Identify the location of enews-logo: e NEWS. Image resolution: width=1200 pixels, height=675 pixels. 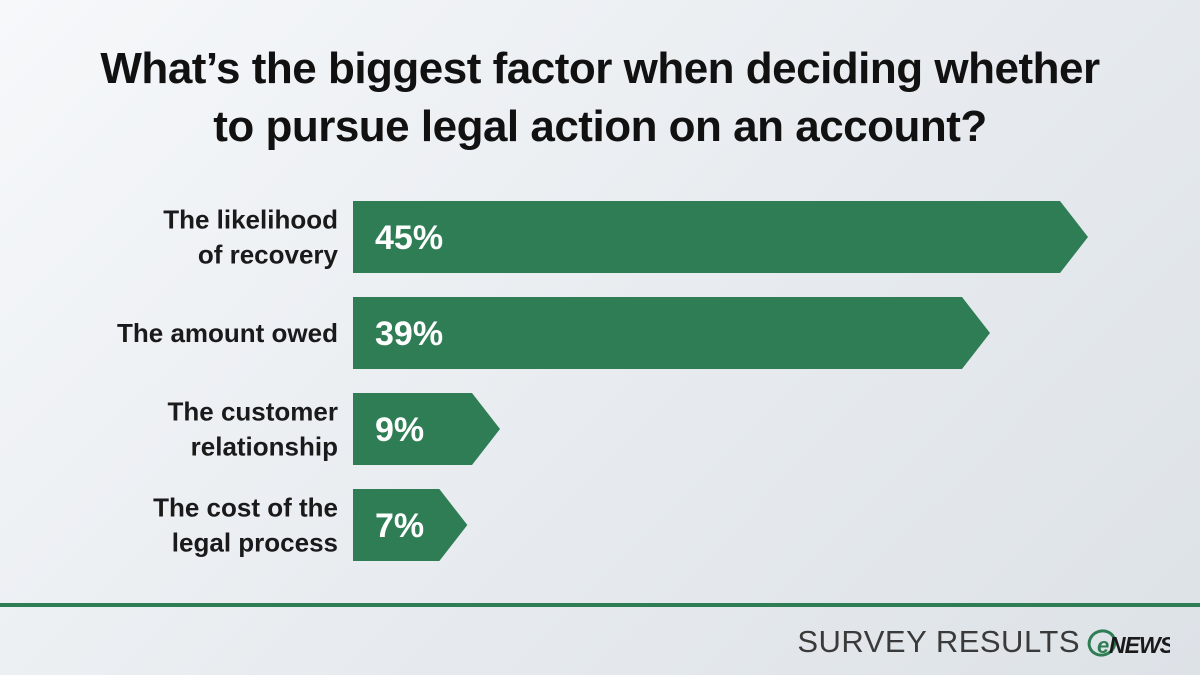
(1128, 642).